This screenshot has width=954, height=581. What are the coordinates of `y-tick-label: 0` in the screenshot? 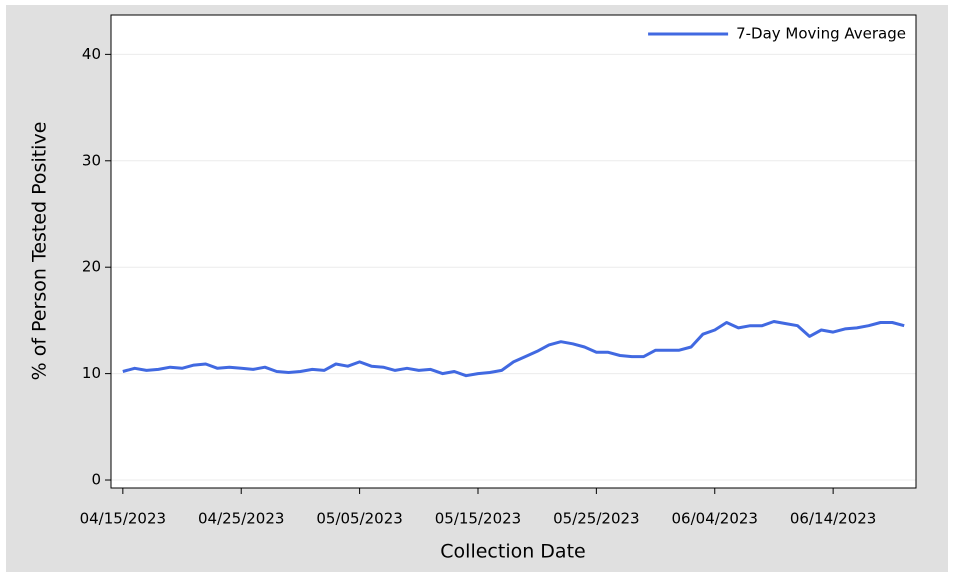 It's located at (96, 480).